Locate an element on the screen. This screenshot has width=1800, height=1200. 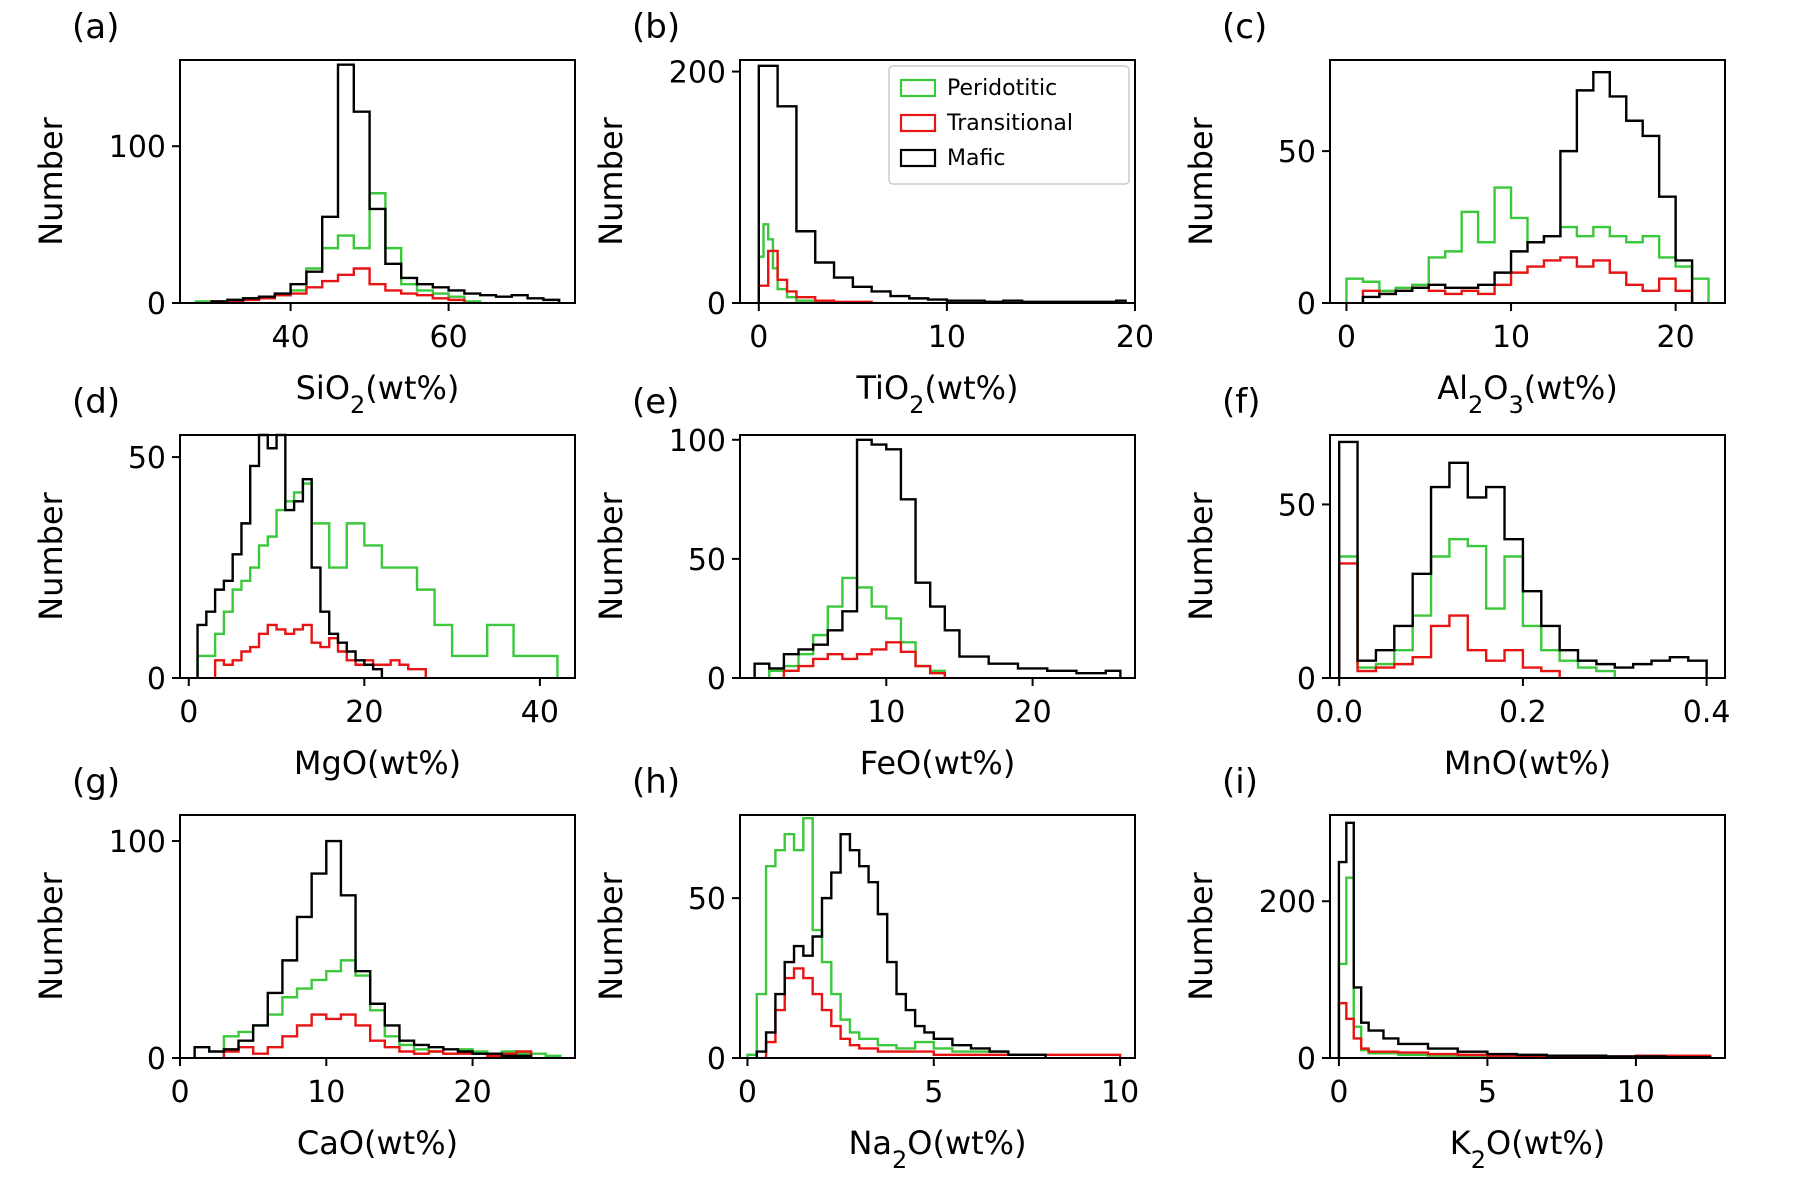
mafic-histogram-b is located at coordinates (942, 184).